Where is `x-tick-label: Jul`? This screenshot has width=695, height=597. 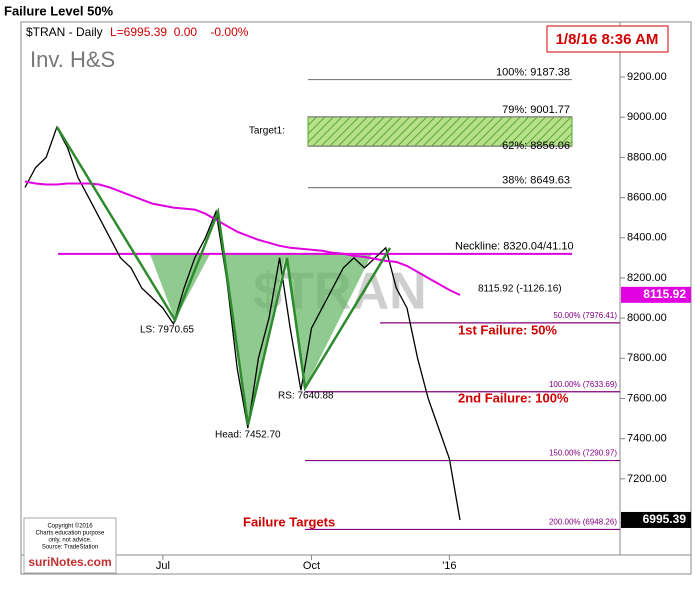
x-tick-label: Jul is located at coordinates (163, 566).